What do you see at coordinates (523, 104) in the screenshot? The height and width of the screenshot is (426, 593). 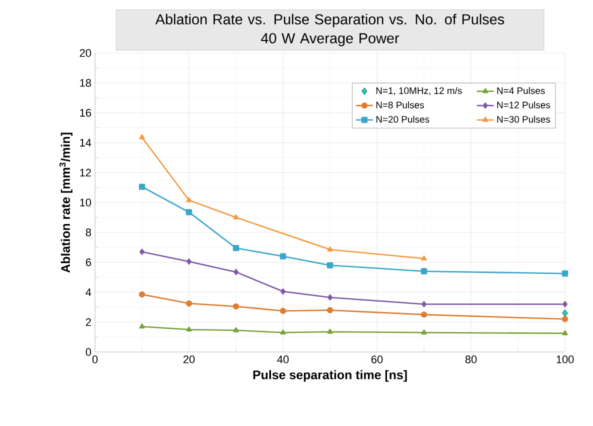 I see `legend-label: N=12 Pulses` at bounding box center [523, 104].